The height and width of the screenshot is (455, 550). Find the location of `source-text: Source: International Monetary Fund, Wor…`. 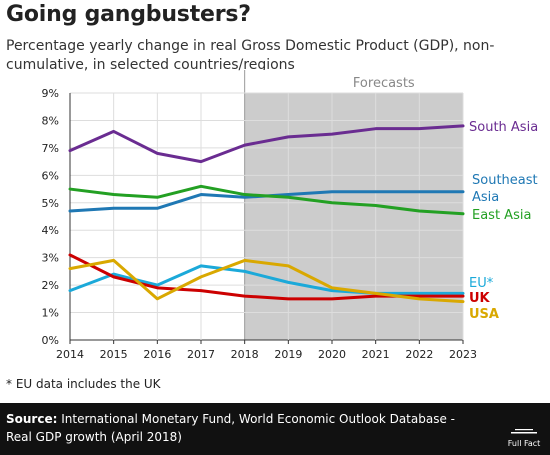

source-text: Source: International Monetary Fund, Wor… is located at coordinates (241, 428).